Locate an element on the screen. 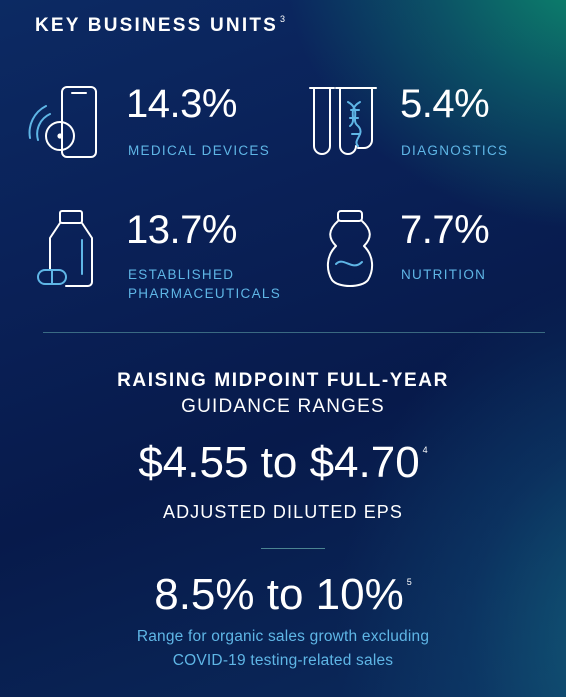  growth-note-line2: COVID-19 testing-related sales is located at coordinates (283, 660).